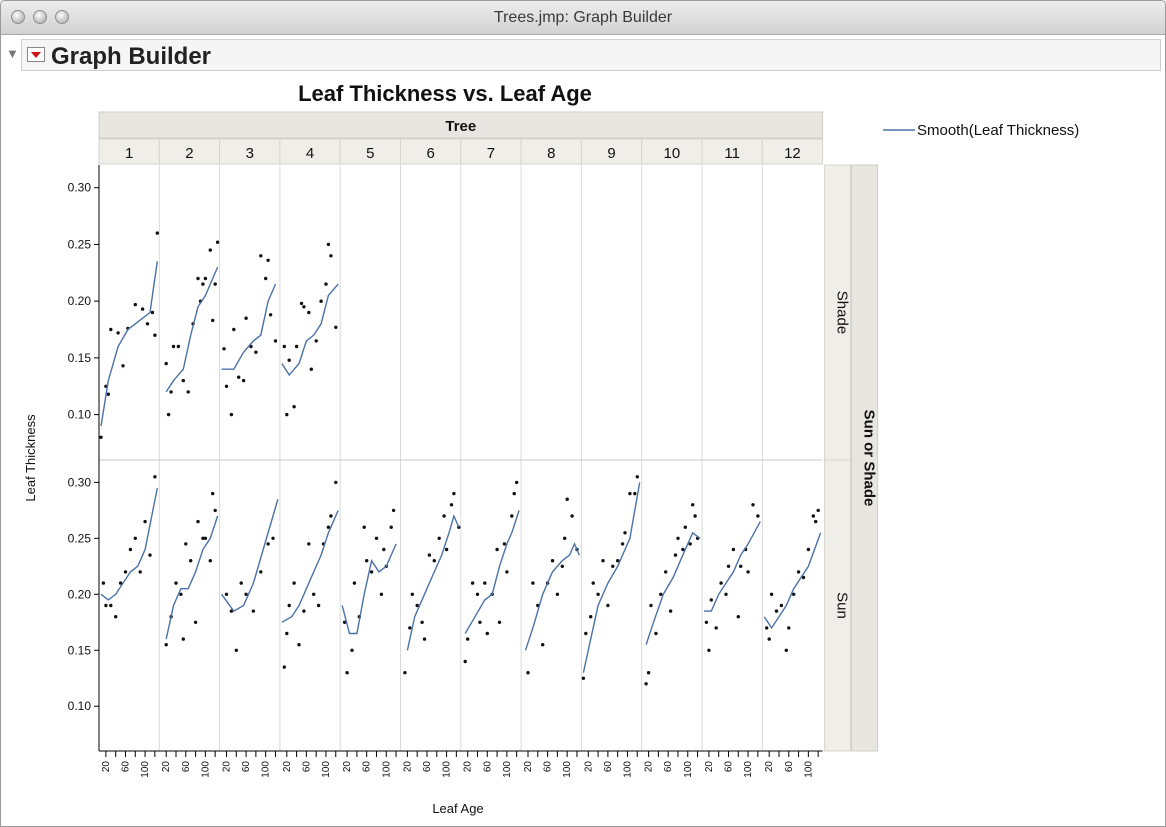  Describe the element at coordinates (583, 17) in the screenshot. I see `window-title: Trees.jmp: Graph Builder` at that location.